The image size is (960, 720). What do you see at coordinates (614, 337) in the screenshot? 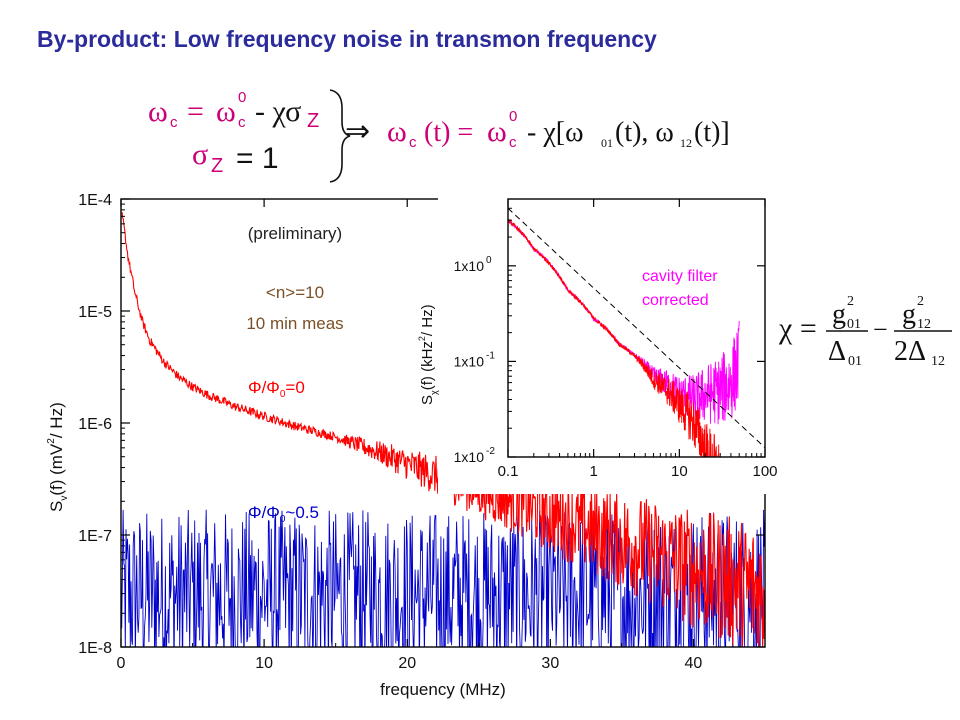
I see `inset-series-raw` at bounding box center [614, 337].